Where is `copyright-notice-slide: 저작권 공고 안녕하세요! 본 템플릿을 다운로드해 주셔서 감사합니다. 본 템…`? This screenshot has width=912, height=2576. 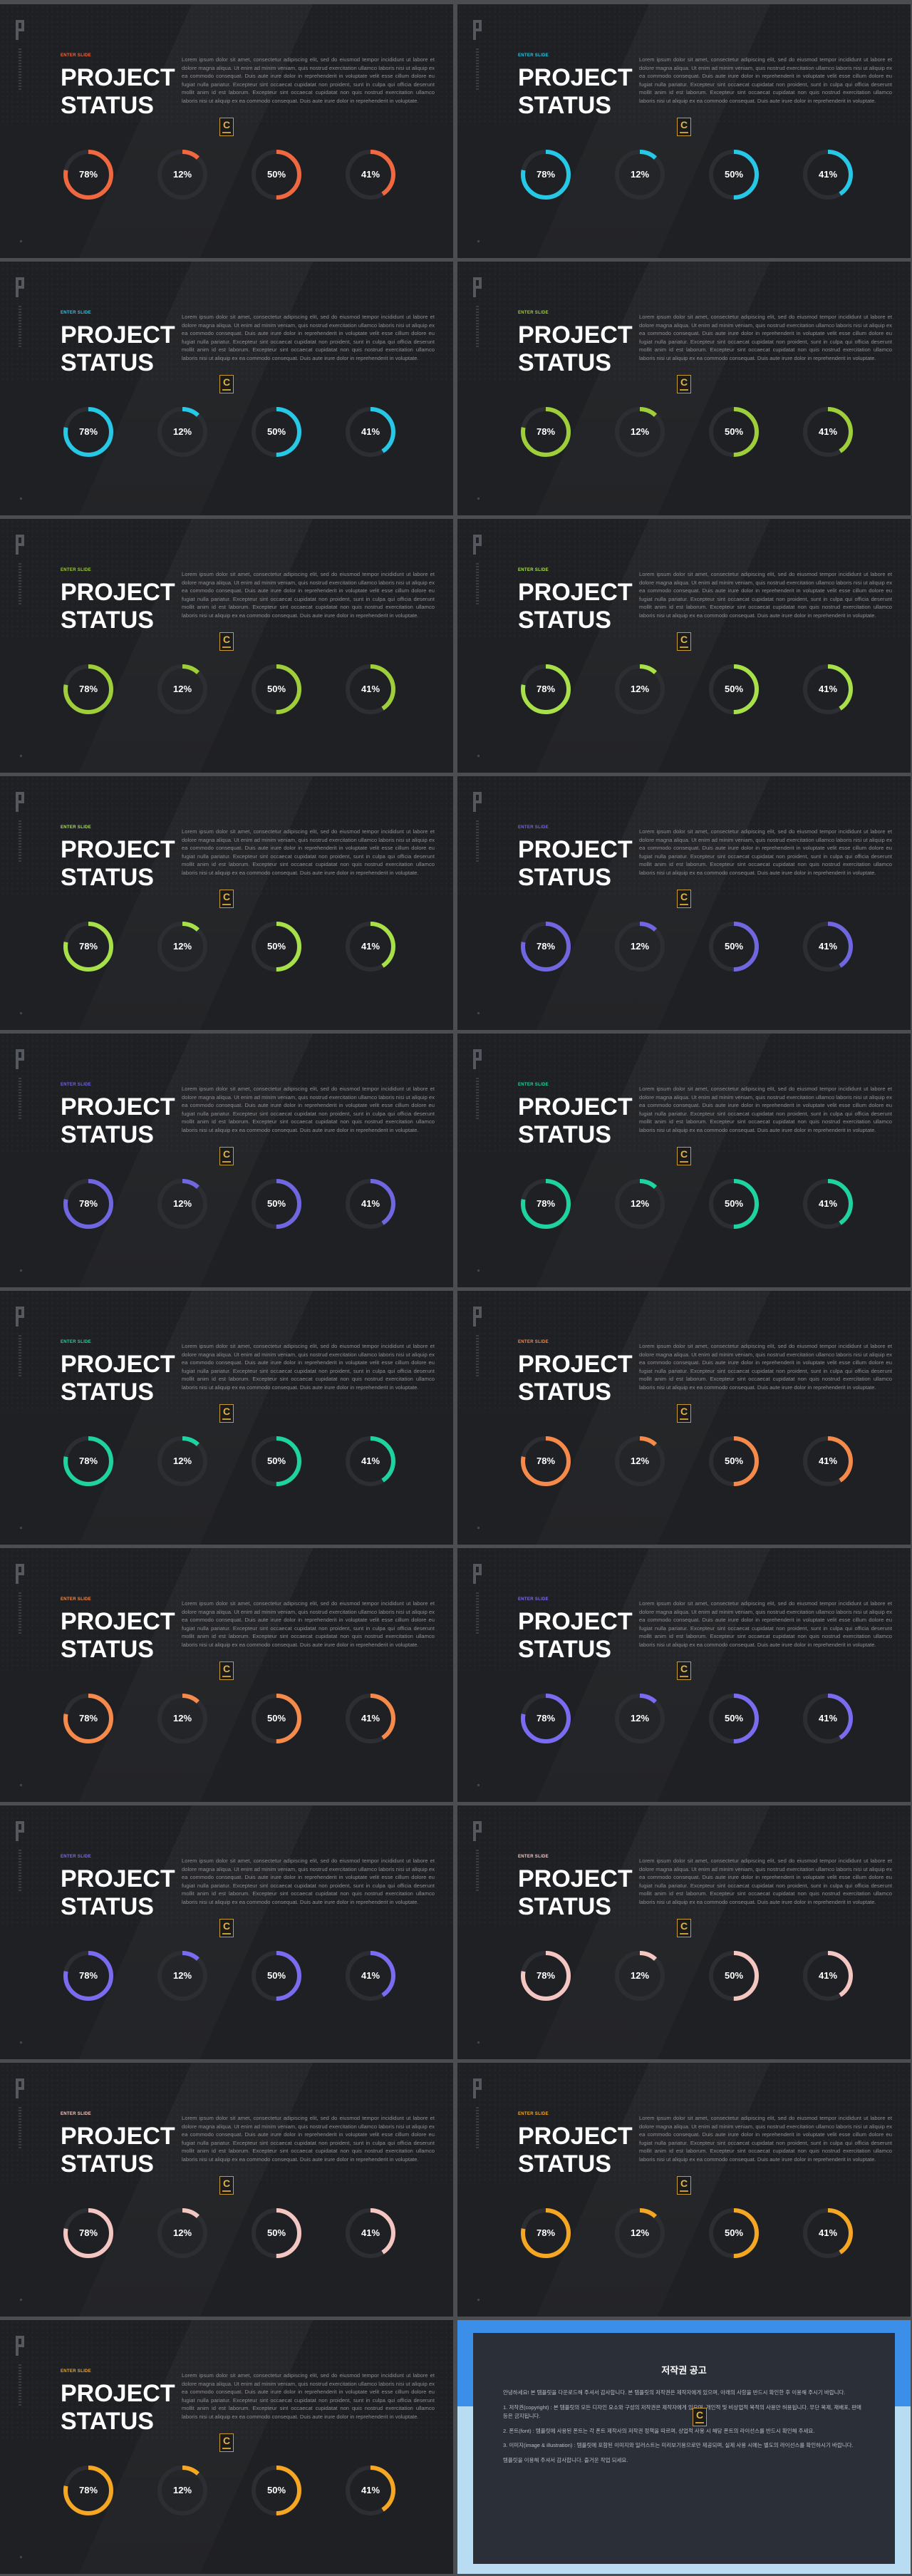
copyright-notice-slide: 저작권 공고 안녕하세요! 본 템플릿을 다운로드해 주셔서 감사합니다. 본 템… is located at coordinates (684, 2447).